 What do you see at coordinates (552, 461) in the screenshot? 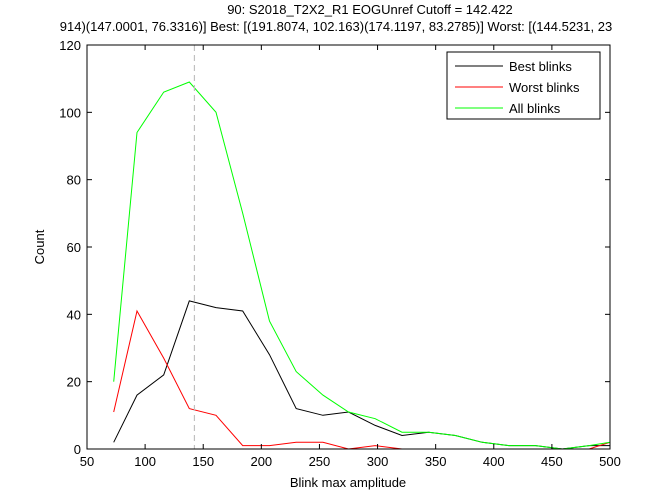
I see `x-tick-label-450: 450` at bounding box center [552, 461].